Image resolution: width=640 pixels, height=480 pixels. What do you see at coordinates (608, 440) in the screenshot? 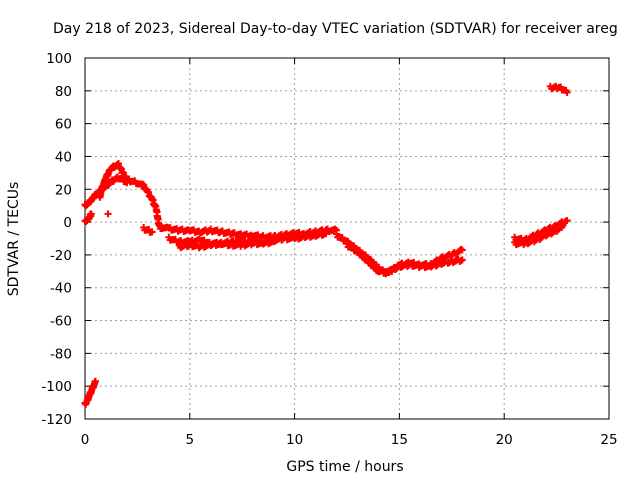
I see `x-tick-label: 25` at bounding box center [608, 440].